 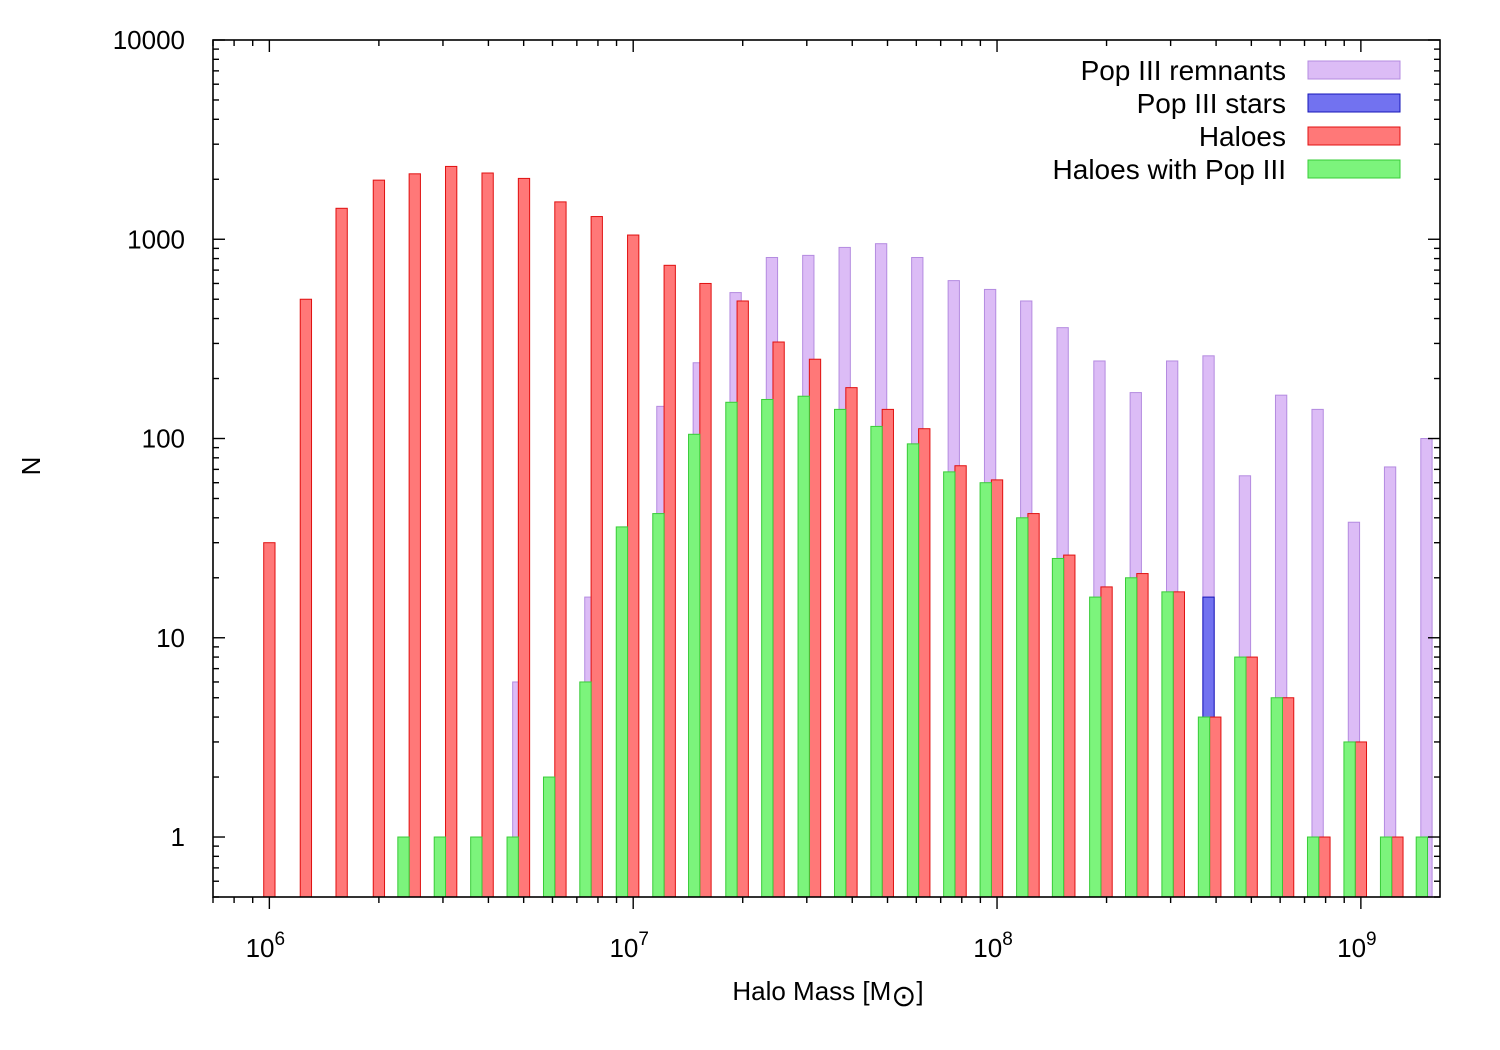 I want to click on y-tick-label: 1, so click(x=178, y=837).